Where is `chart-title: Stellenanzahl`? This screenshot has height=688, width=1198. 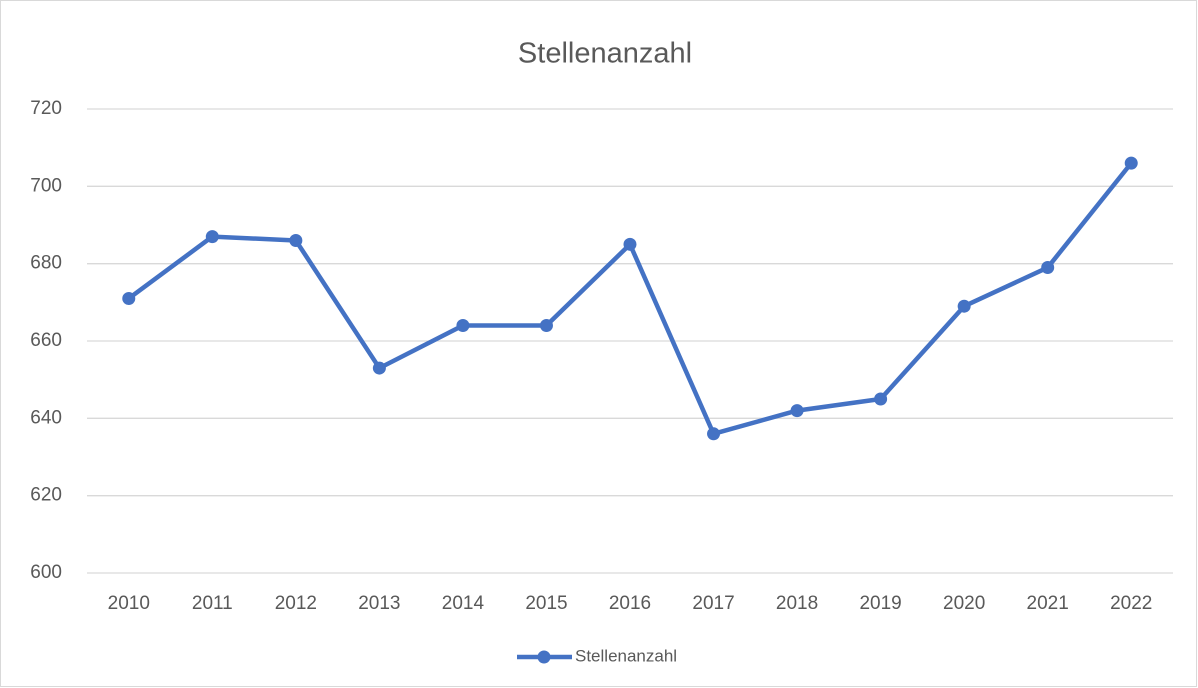
chart-title: Stellenanzahl is located at coordinates (605, 54).